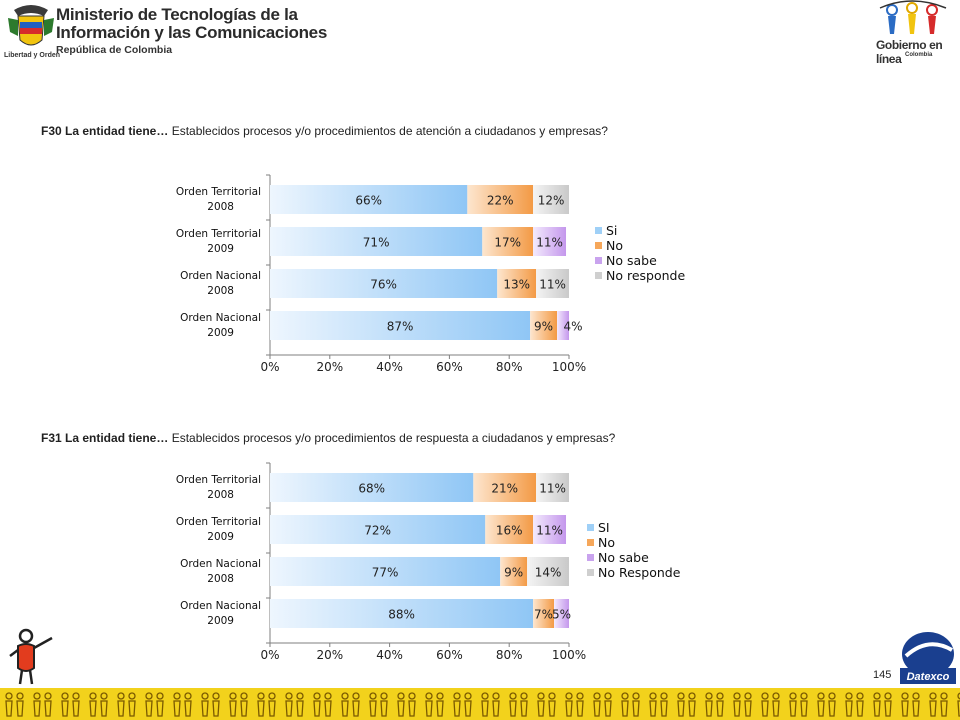 The width and height of the screenshot is (960, 720). Describe the element at coordinates (269, 367) in the screenshot. I see `x-tick-label: 0%` at that location.